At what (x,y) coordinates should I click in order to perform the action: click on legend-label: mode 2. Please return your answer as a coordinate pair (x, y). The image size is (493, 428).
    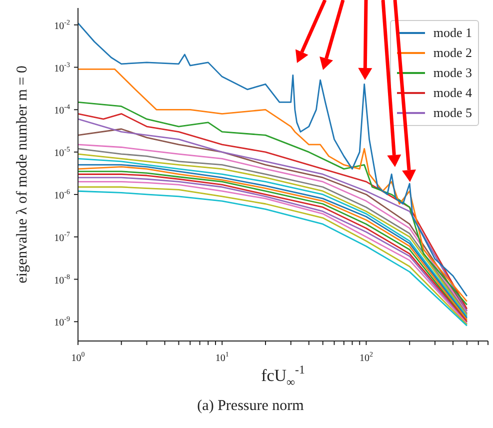
    Looking at the image, I should click on (452, 53).